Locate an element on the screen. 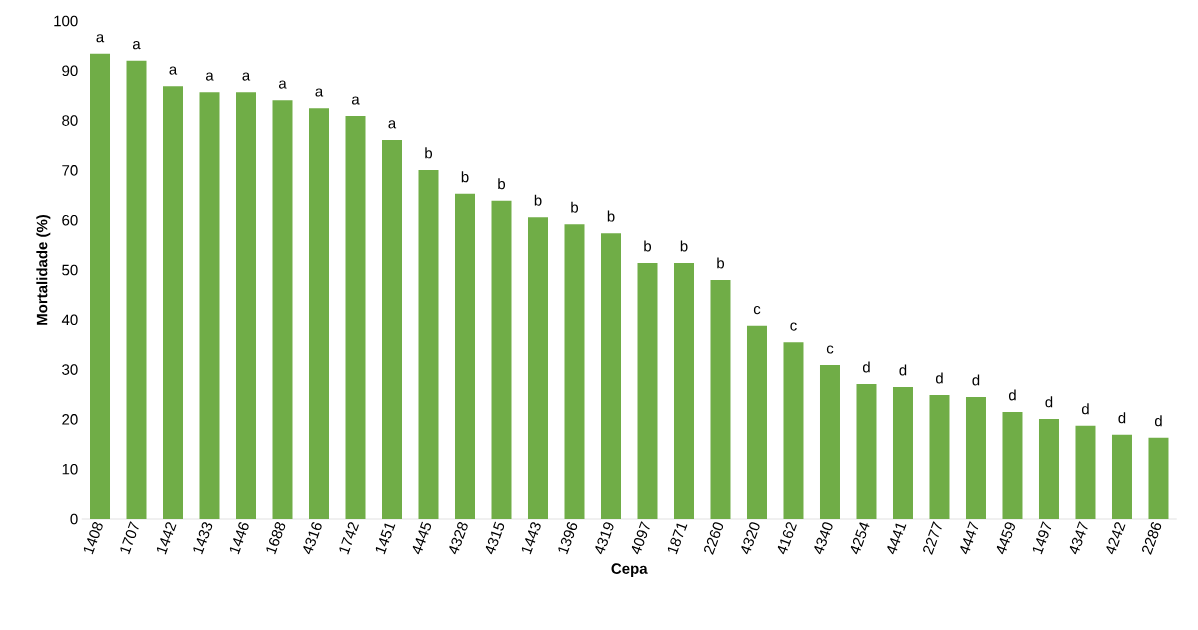 This screenshot has height=630, width=1198. y-axis-title: Mortalidade (%) is located at coordinates (43, 269).